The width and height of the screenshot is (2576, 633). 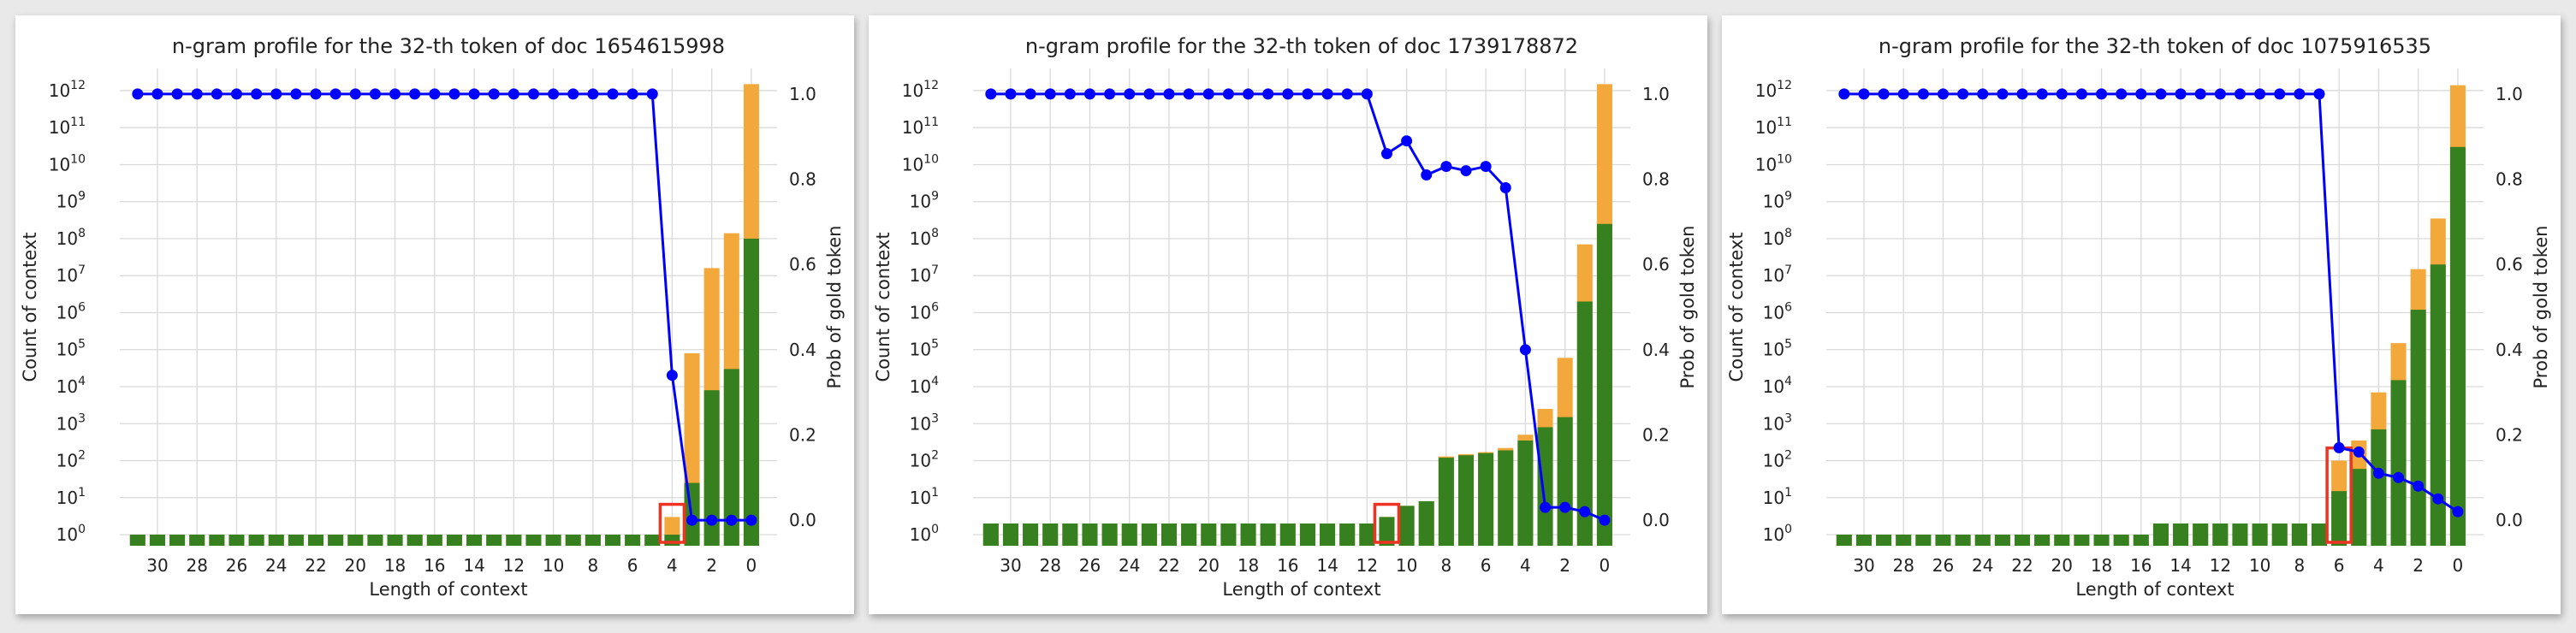 What do you see at coordinates (71, 497) in the screenshot?
I see `chart-1-y-tick-label: 10¹` at bounding box center [71, 497].